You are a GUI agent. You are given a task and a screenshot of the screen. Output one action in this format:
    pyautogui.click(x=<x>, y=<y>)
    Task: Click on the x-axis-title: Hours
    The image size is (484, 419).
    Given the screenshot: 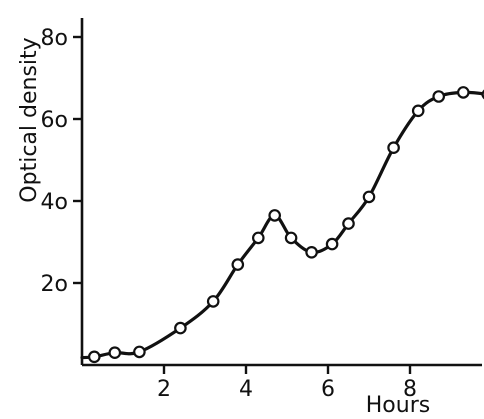 What is the action you would take?
    pyautogui.click(x=398, y=405)
    